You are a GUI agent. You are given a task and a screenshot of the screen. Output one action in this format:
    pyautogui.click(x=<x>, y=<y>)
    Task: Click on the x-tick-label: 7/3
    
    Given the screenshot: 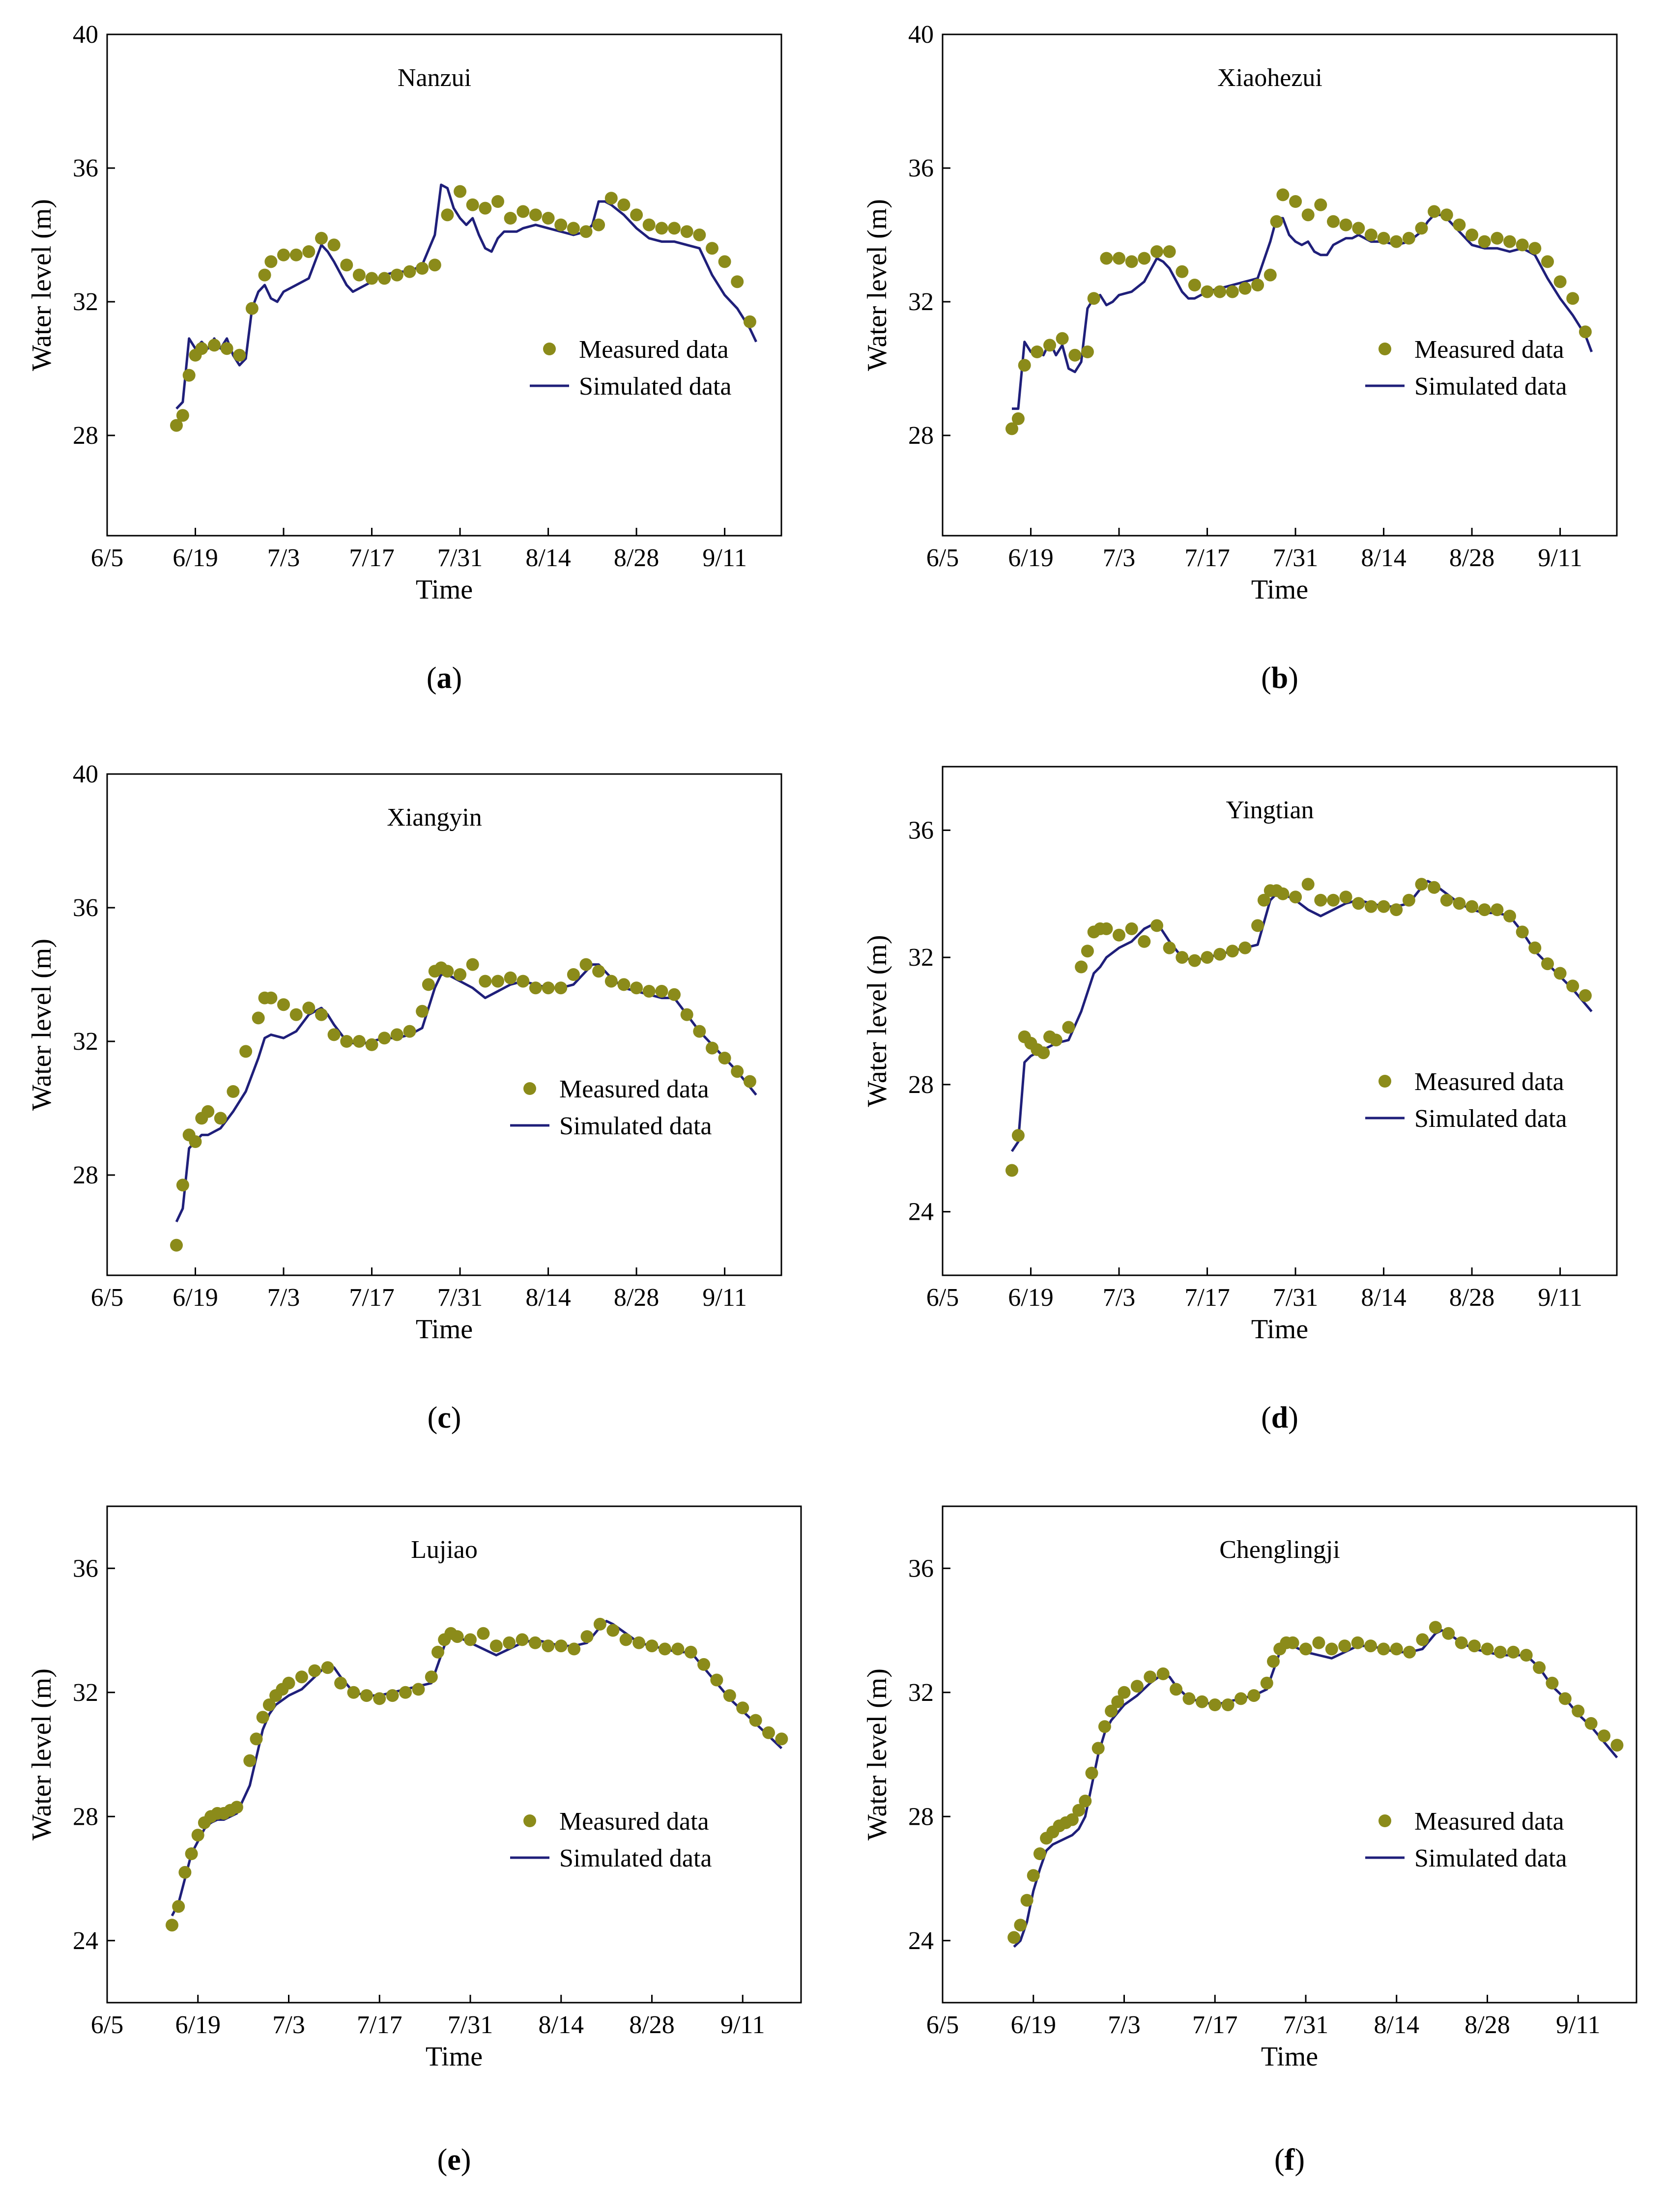 What is the action you would take?
    pyautogui.click(x=1119, y=1298)
    